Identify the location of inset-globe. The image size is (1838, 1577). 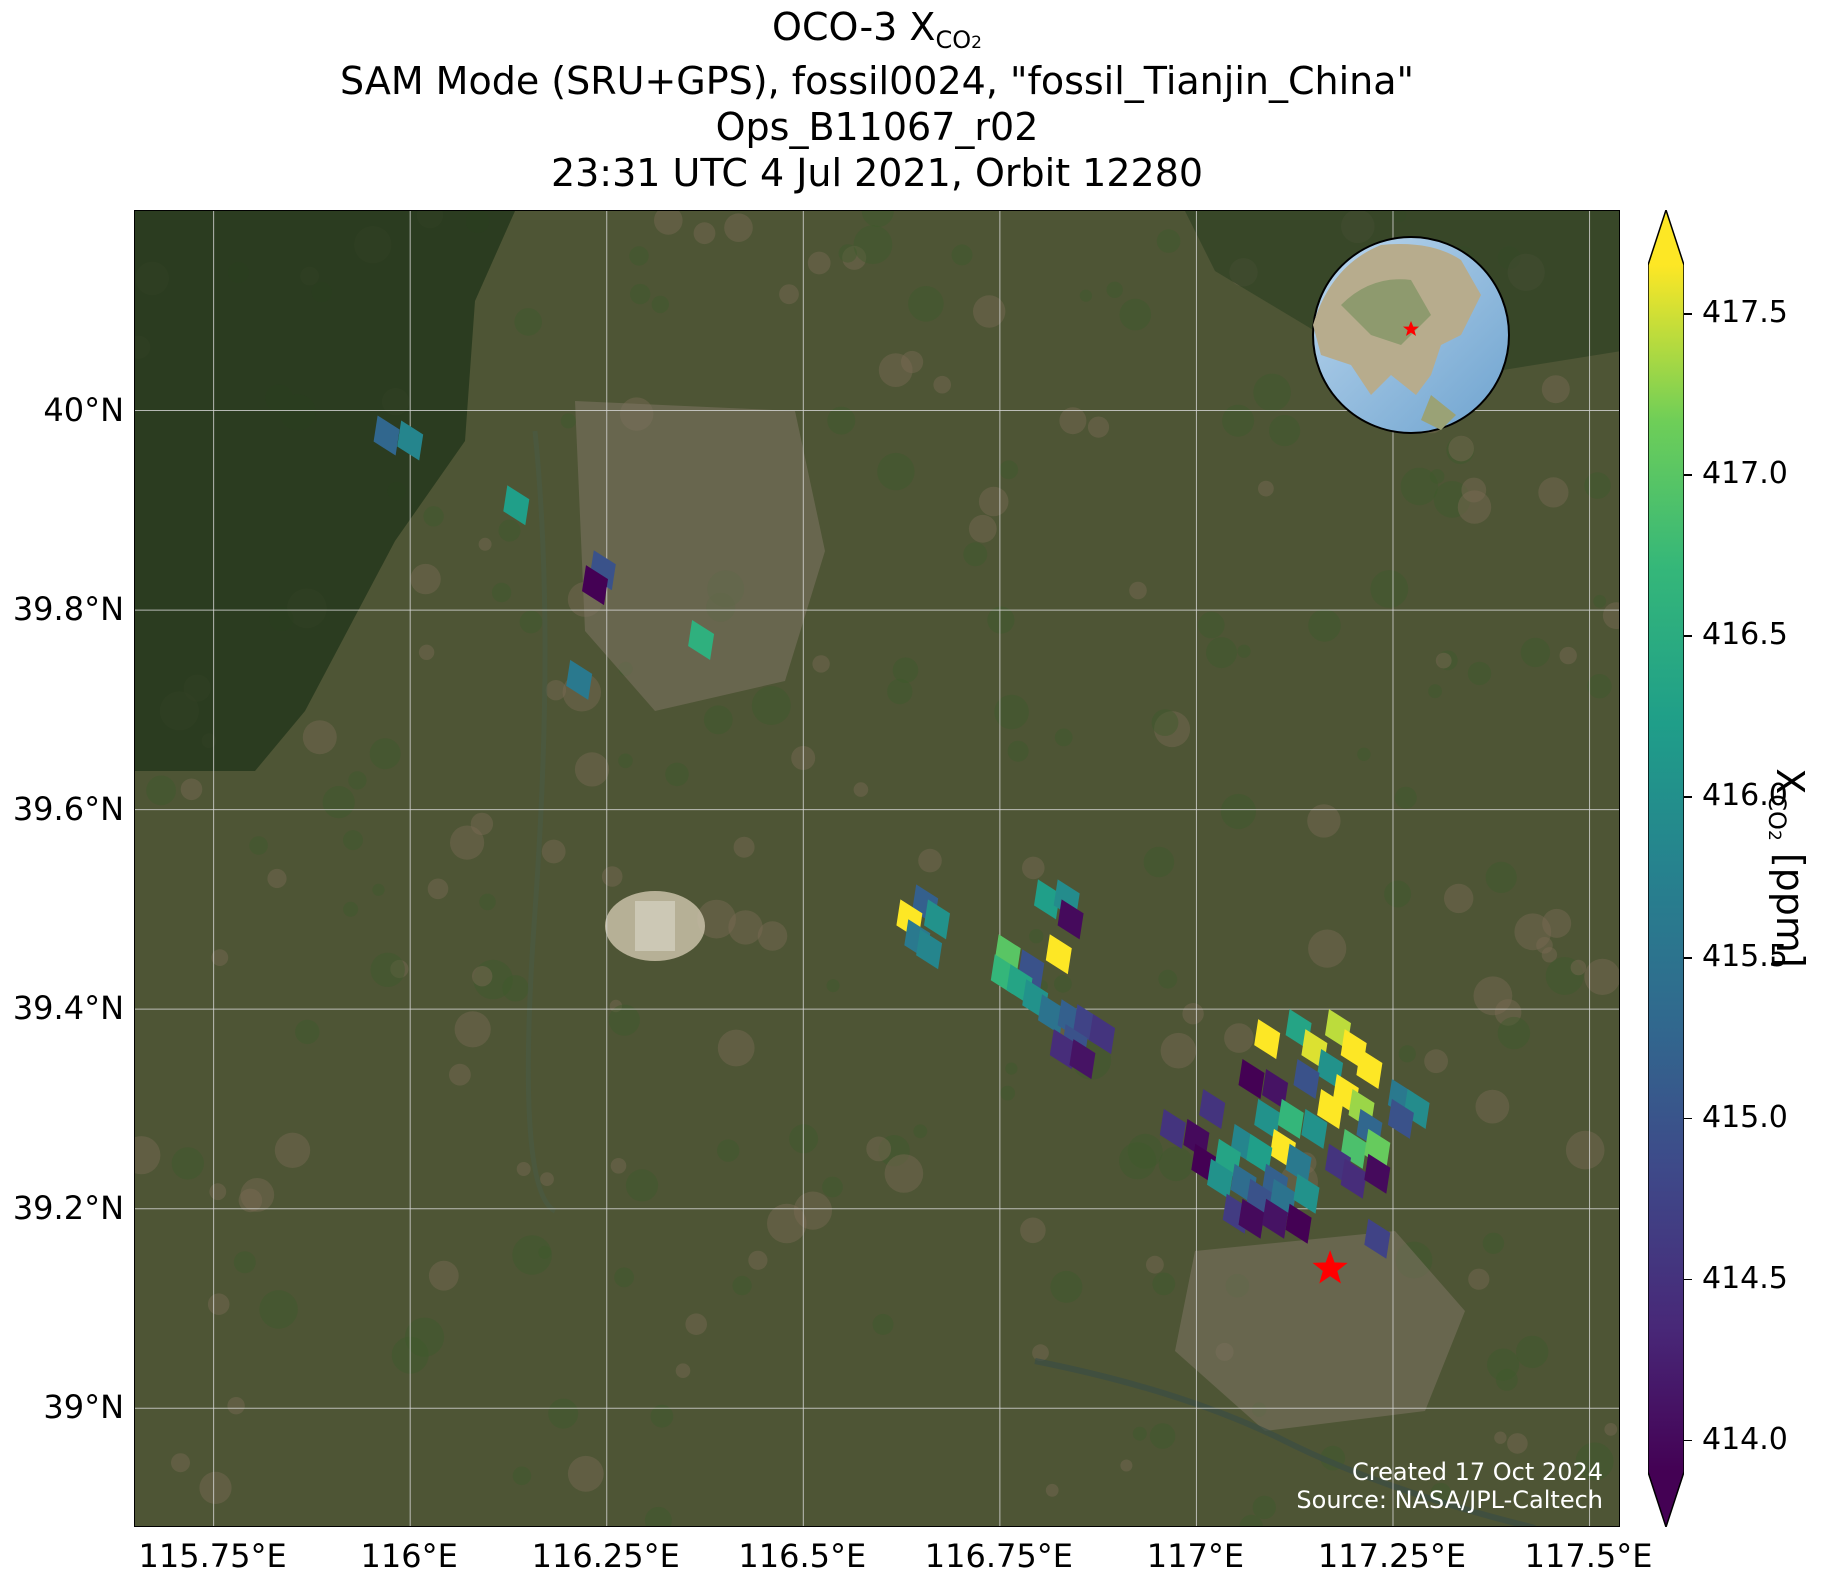
(1411, 335).